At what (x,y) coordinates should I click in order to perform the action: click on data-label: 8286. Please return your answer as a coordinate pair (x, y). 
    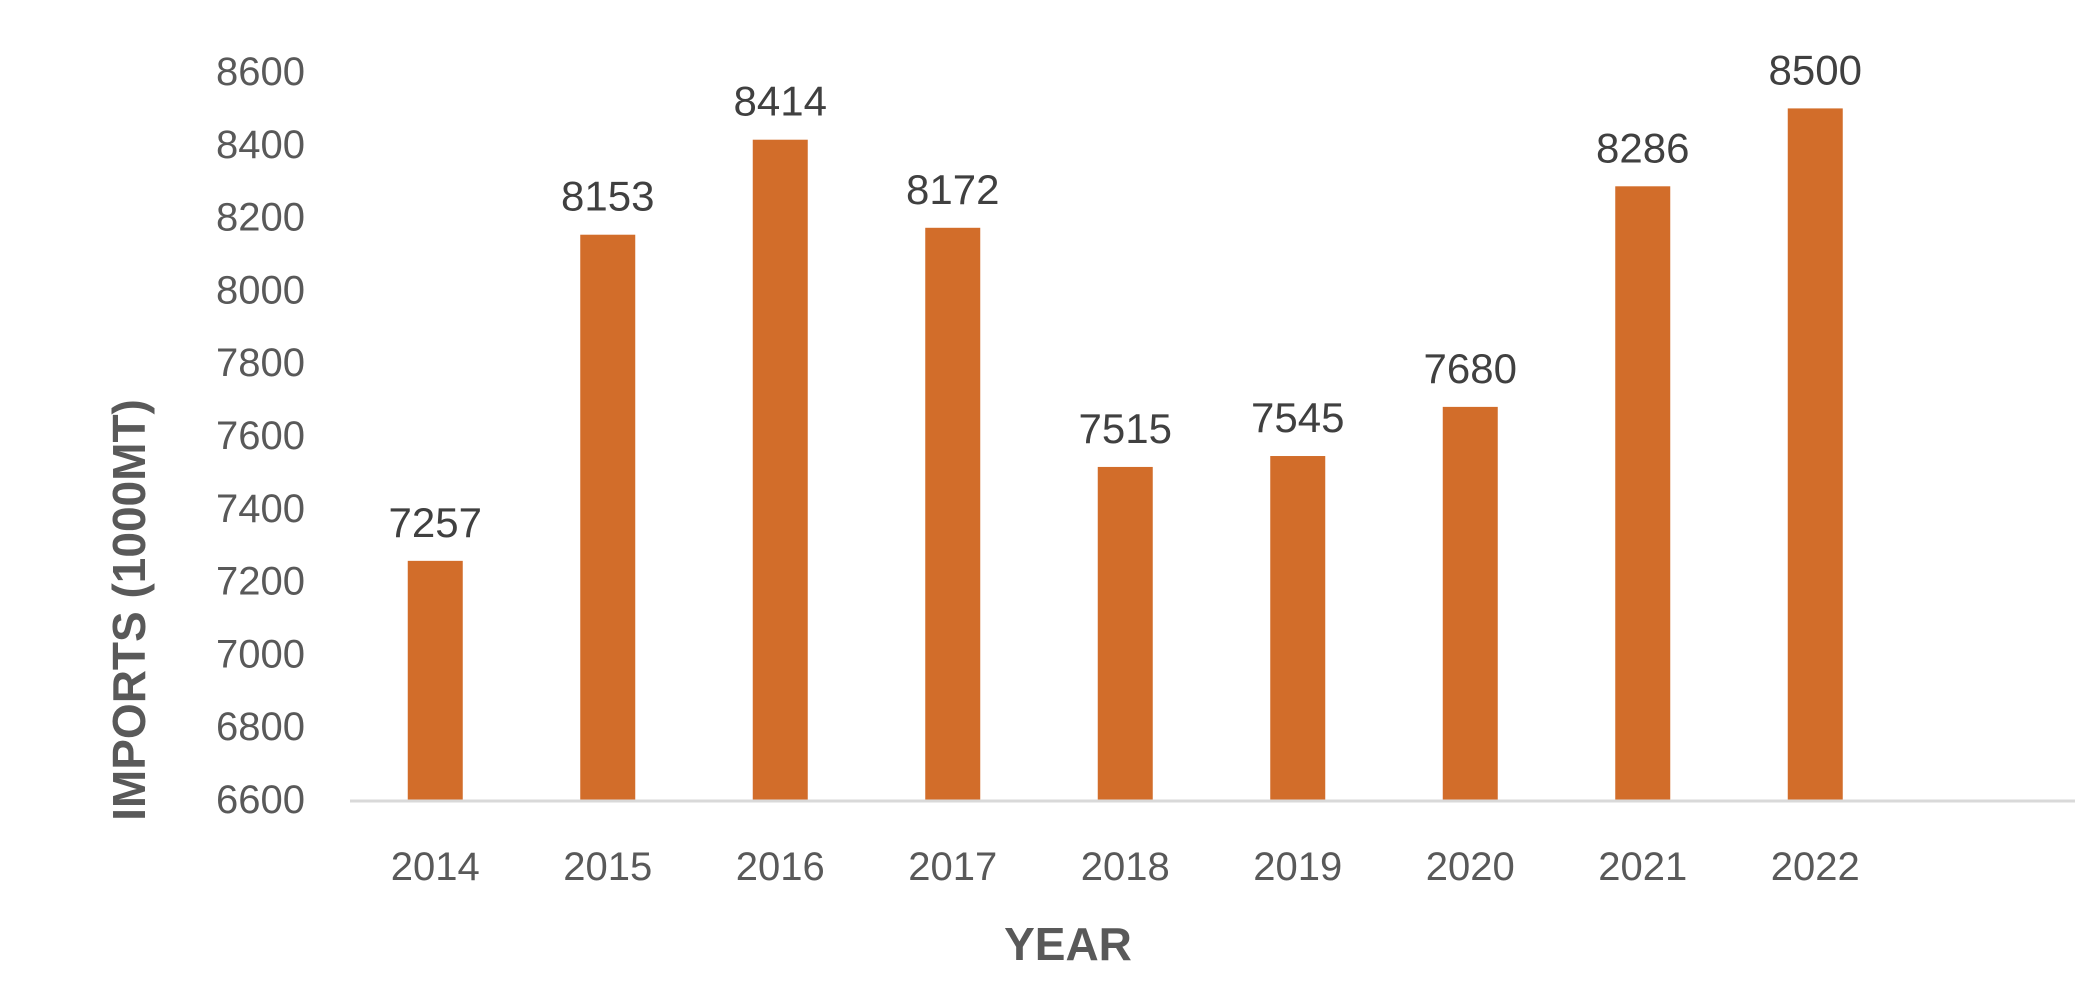
    Looking at the image, I should click on (1642, 147).